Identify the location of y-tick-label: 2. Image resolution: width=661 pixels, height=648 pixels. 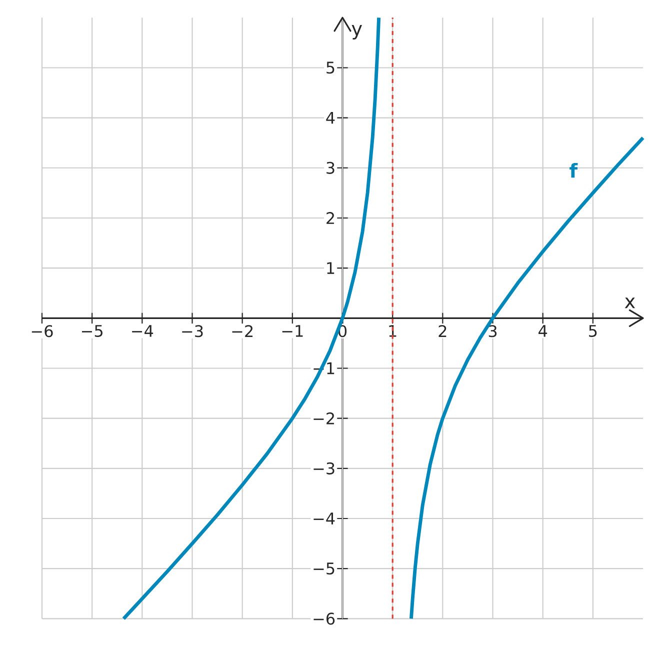
(330, 218).